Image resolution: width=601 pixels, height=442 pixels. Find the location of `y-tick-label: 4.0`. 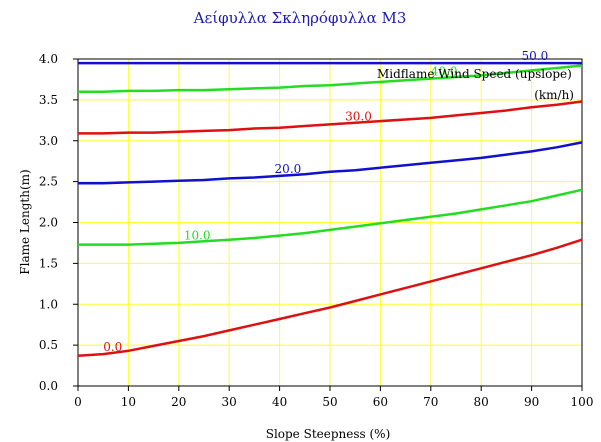

y-tick-label: 4.0 is located at coordinates (48, 59).